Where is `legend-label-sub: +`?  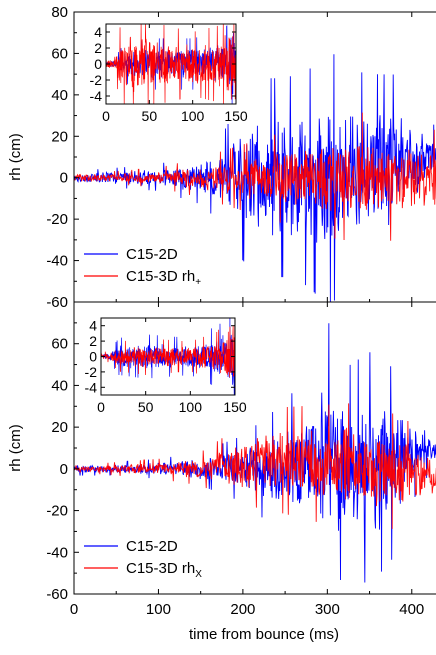
legend-label-sub: + is located at coordinates (198, 282).